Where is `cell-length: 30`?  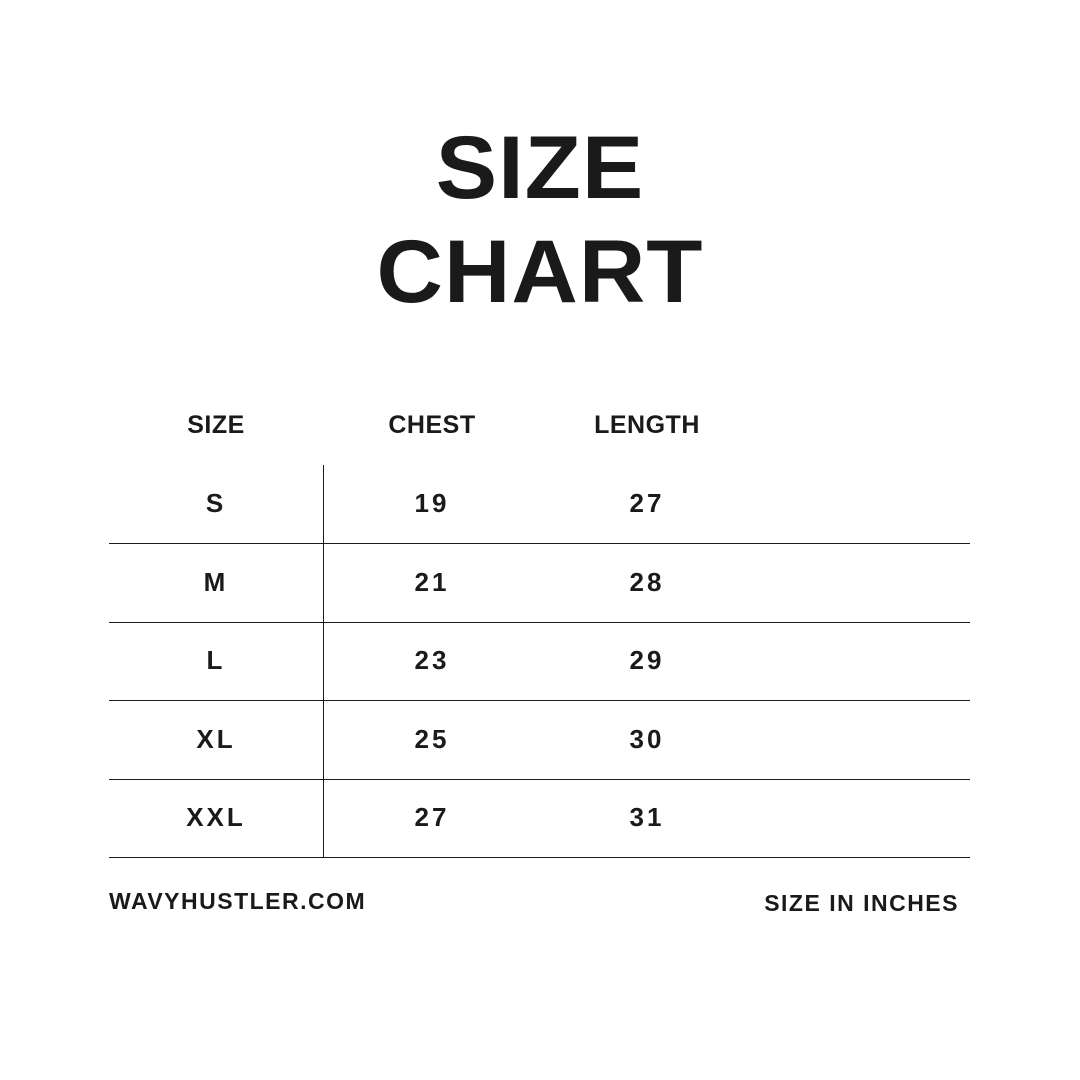 cell-length: 30 is located at coordinates (647, 738).